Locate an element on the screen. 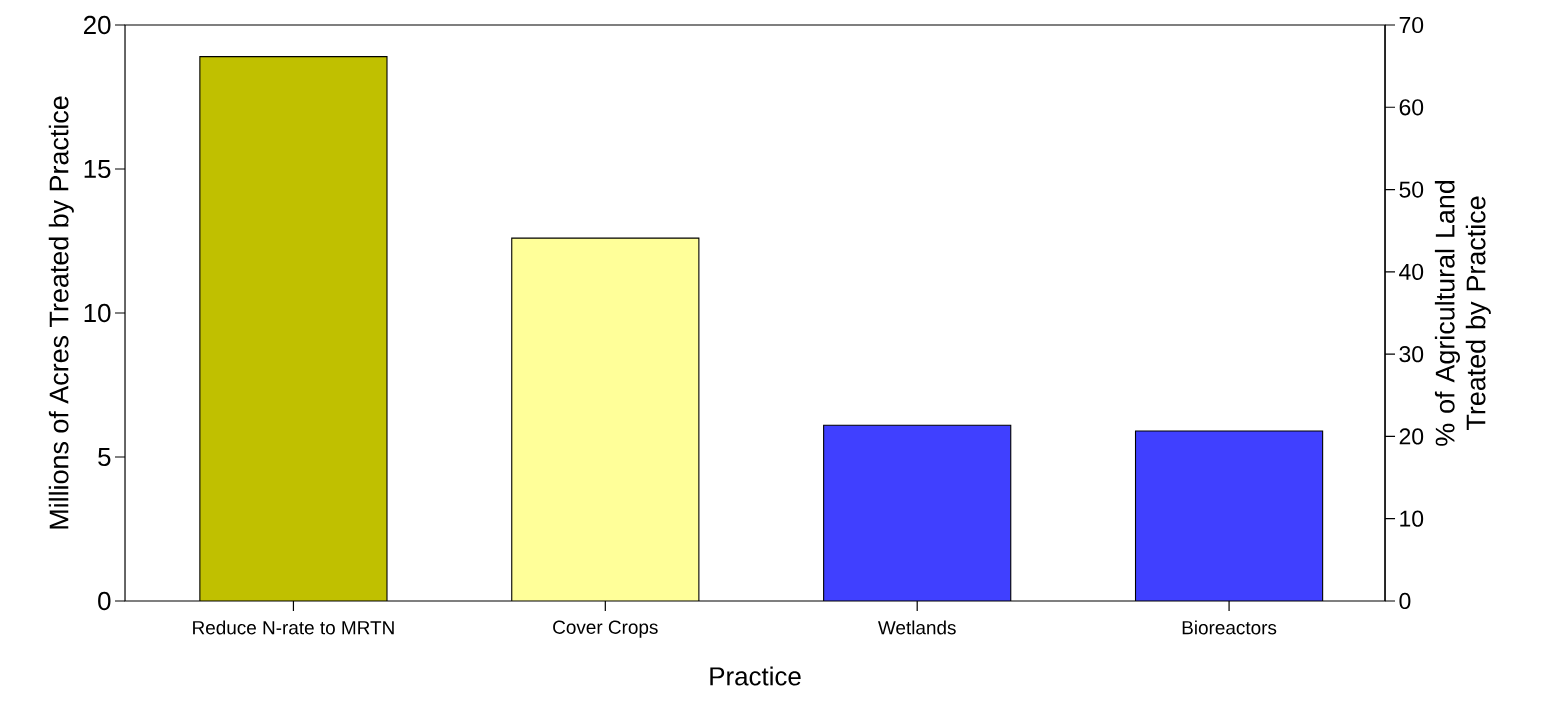 This screenshot has width=1559, height=713. y2-tick-label: 50 is located at coordinates (1411, 189).